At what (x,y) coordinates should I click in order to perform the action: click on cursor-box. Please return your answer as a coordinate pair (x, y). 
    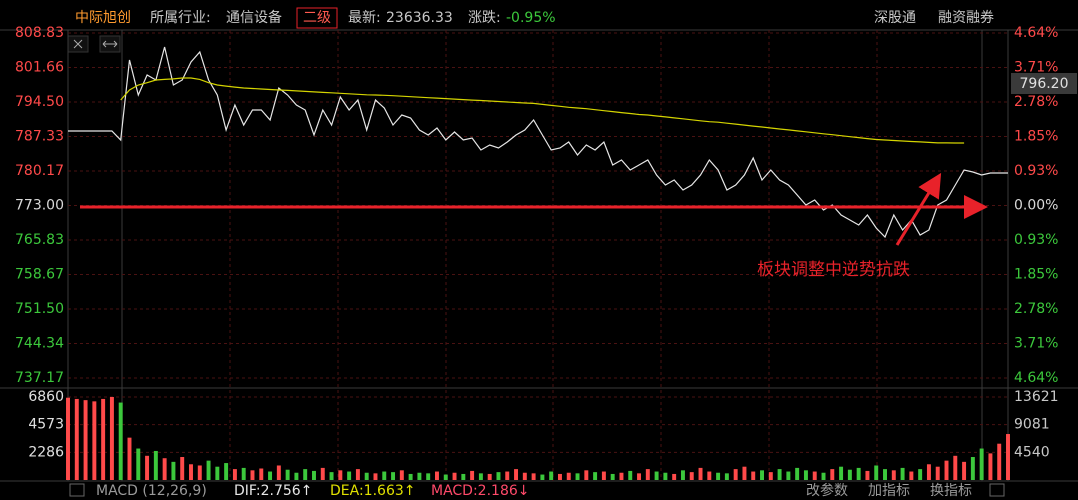
    Looking at the image, I should click on (1044, 83).